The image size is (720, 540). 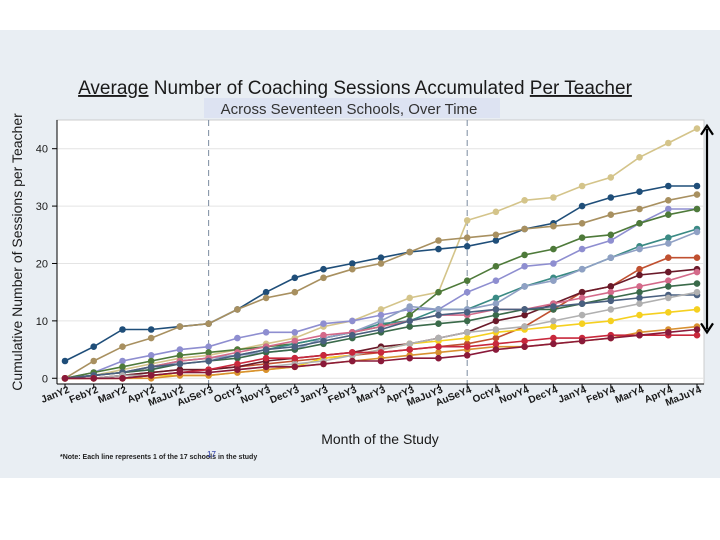 What do you see at coordinates (630, 395) in the screenshot?
I see `x-tick-label: MarY4` at bounding box center [630, 395].